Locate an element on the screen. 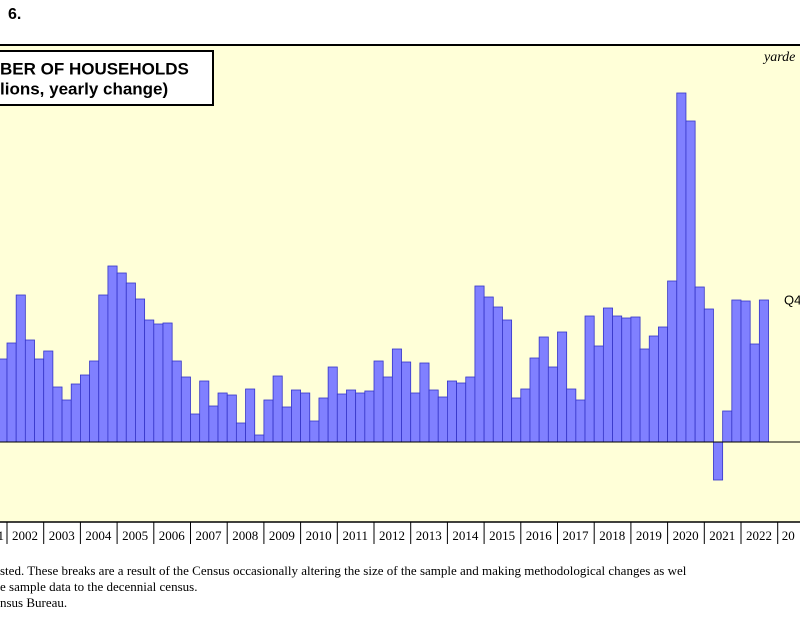 The image size is (800, 620). x-tick-label: 2018 is located at coordinates (612, 535).